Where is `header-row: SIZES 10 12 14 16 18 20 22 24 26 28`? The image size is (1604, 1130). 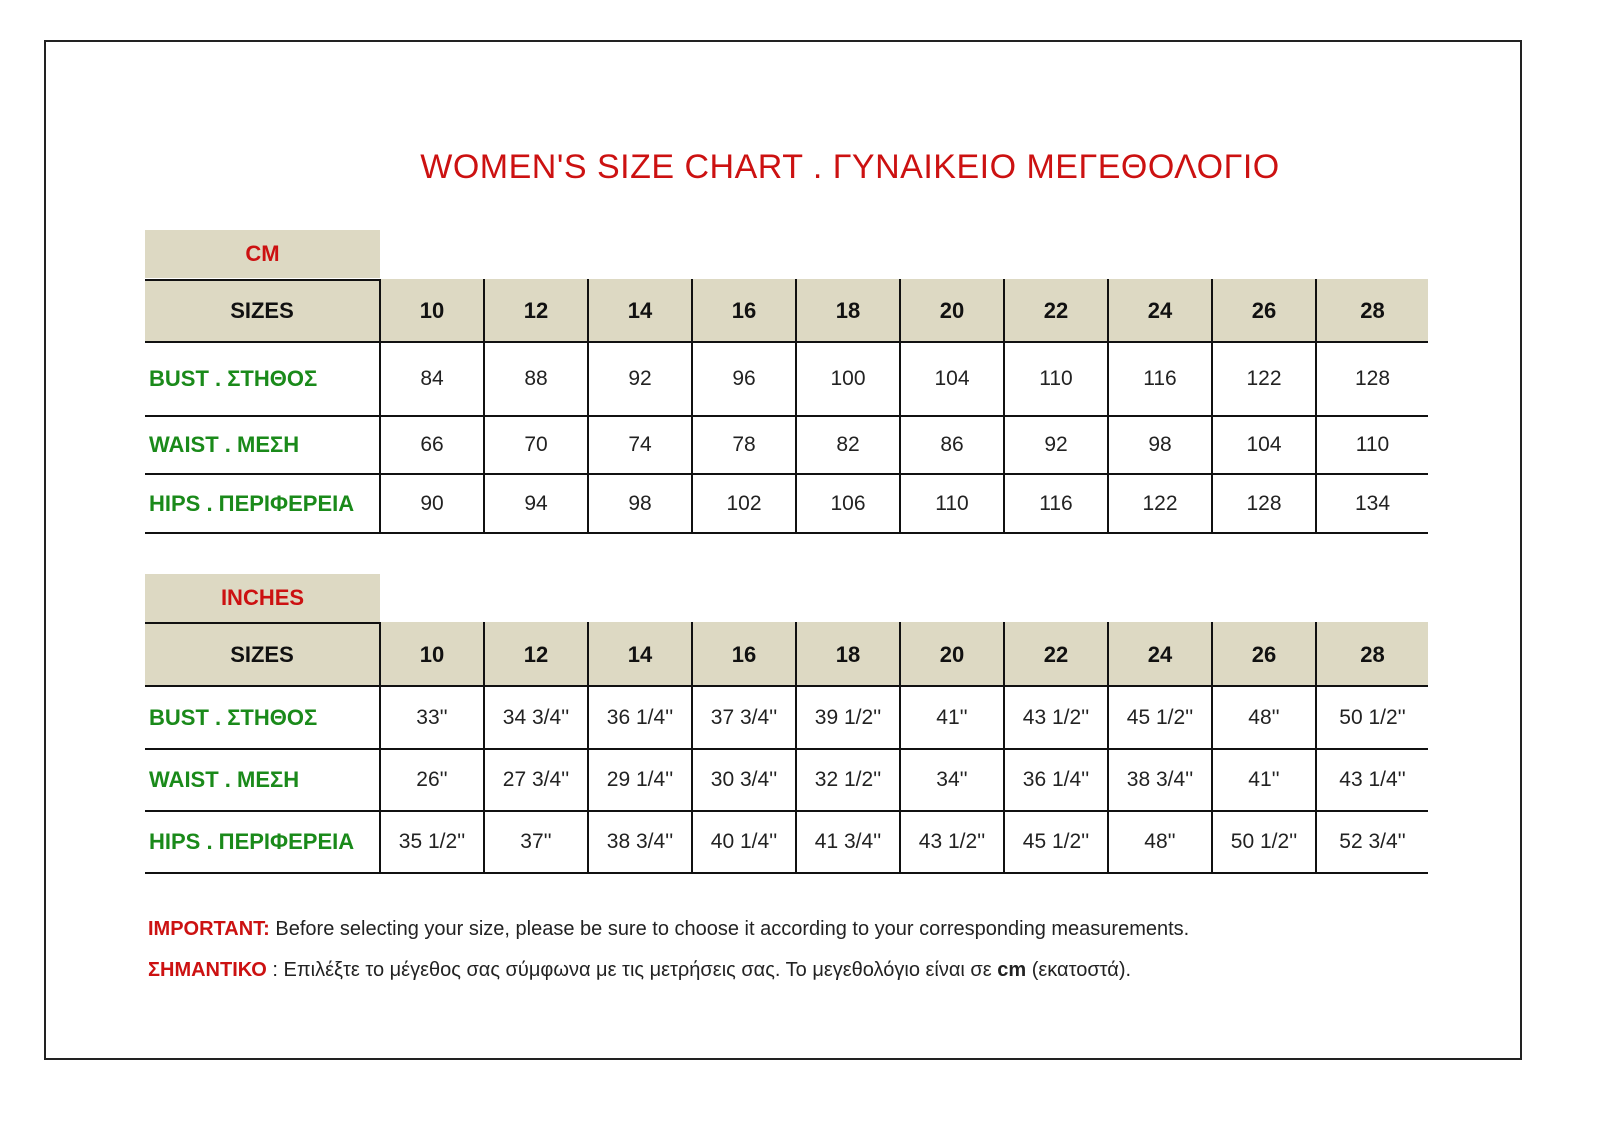
header-row: SIZES 10 12 14 16 18 20 22 24 26 28 is located at coordinates (786, 311).